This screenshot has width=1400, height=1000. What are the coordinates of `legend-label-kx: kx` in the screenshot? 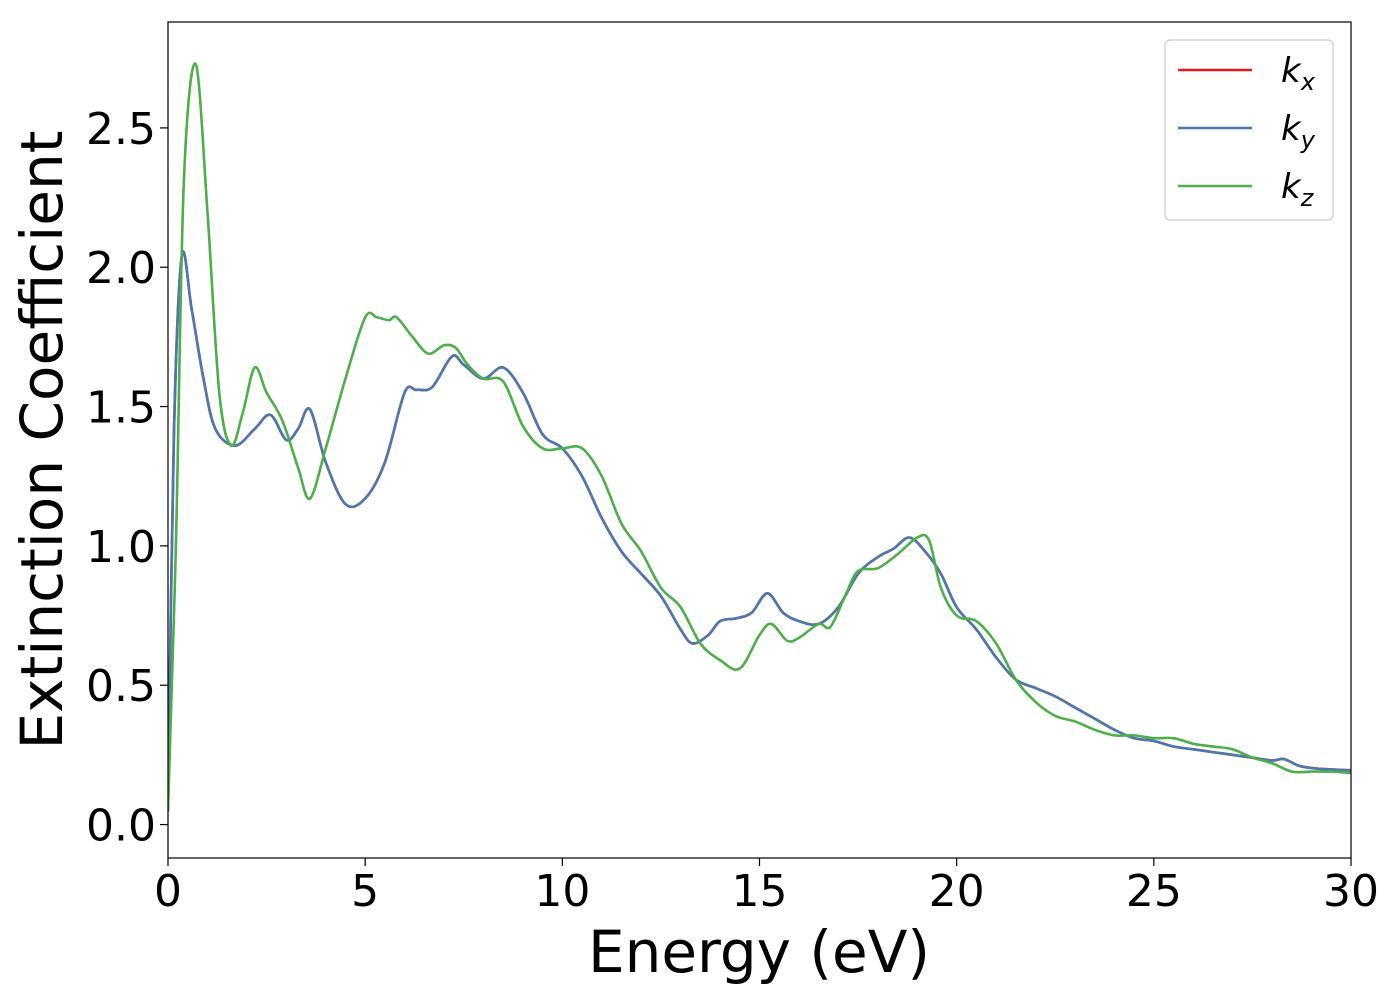 It's located at (1298, 73).